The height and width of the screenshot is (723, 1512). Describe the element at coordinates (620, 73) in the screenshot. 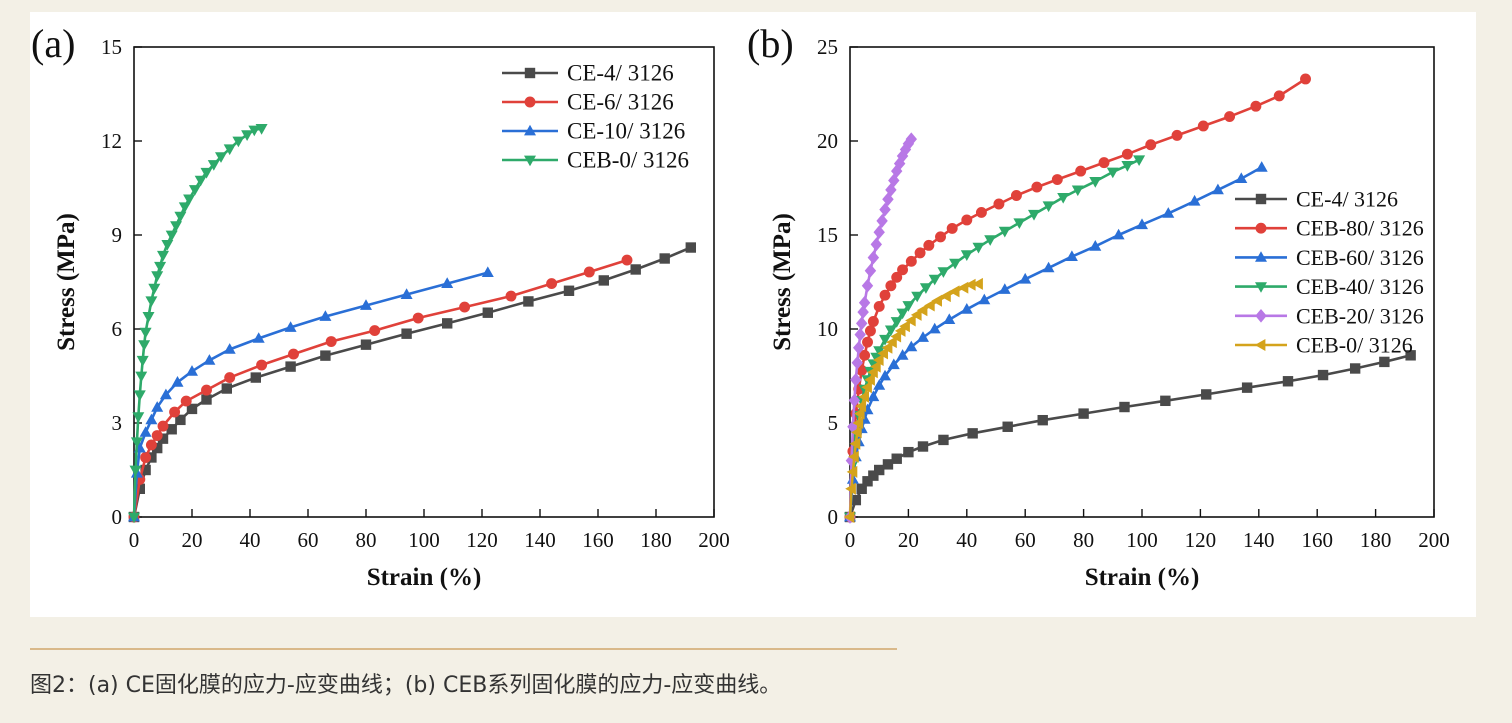

I see `panel-a-legend-ce-4-3126-text: CE-4/ 3126` at that location.